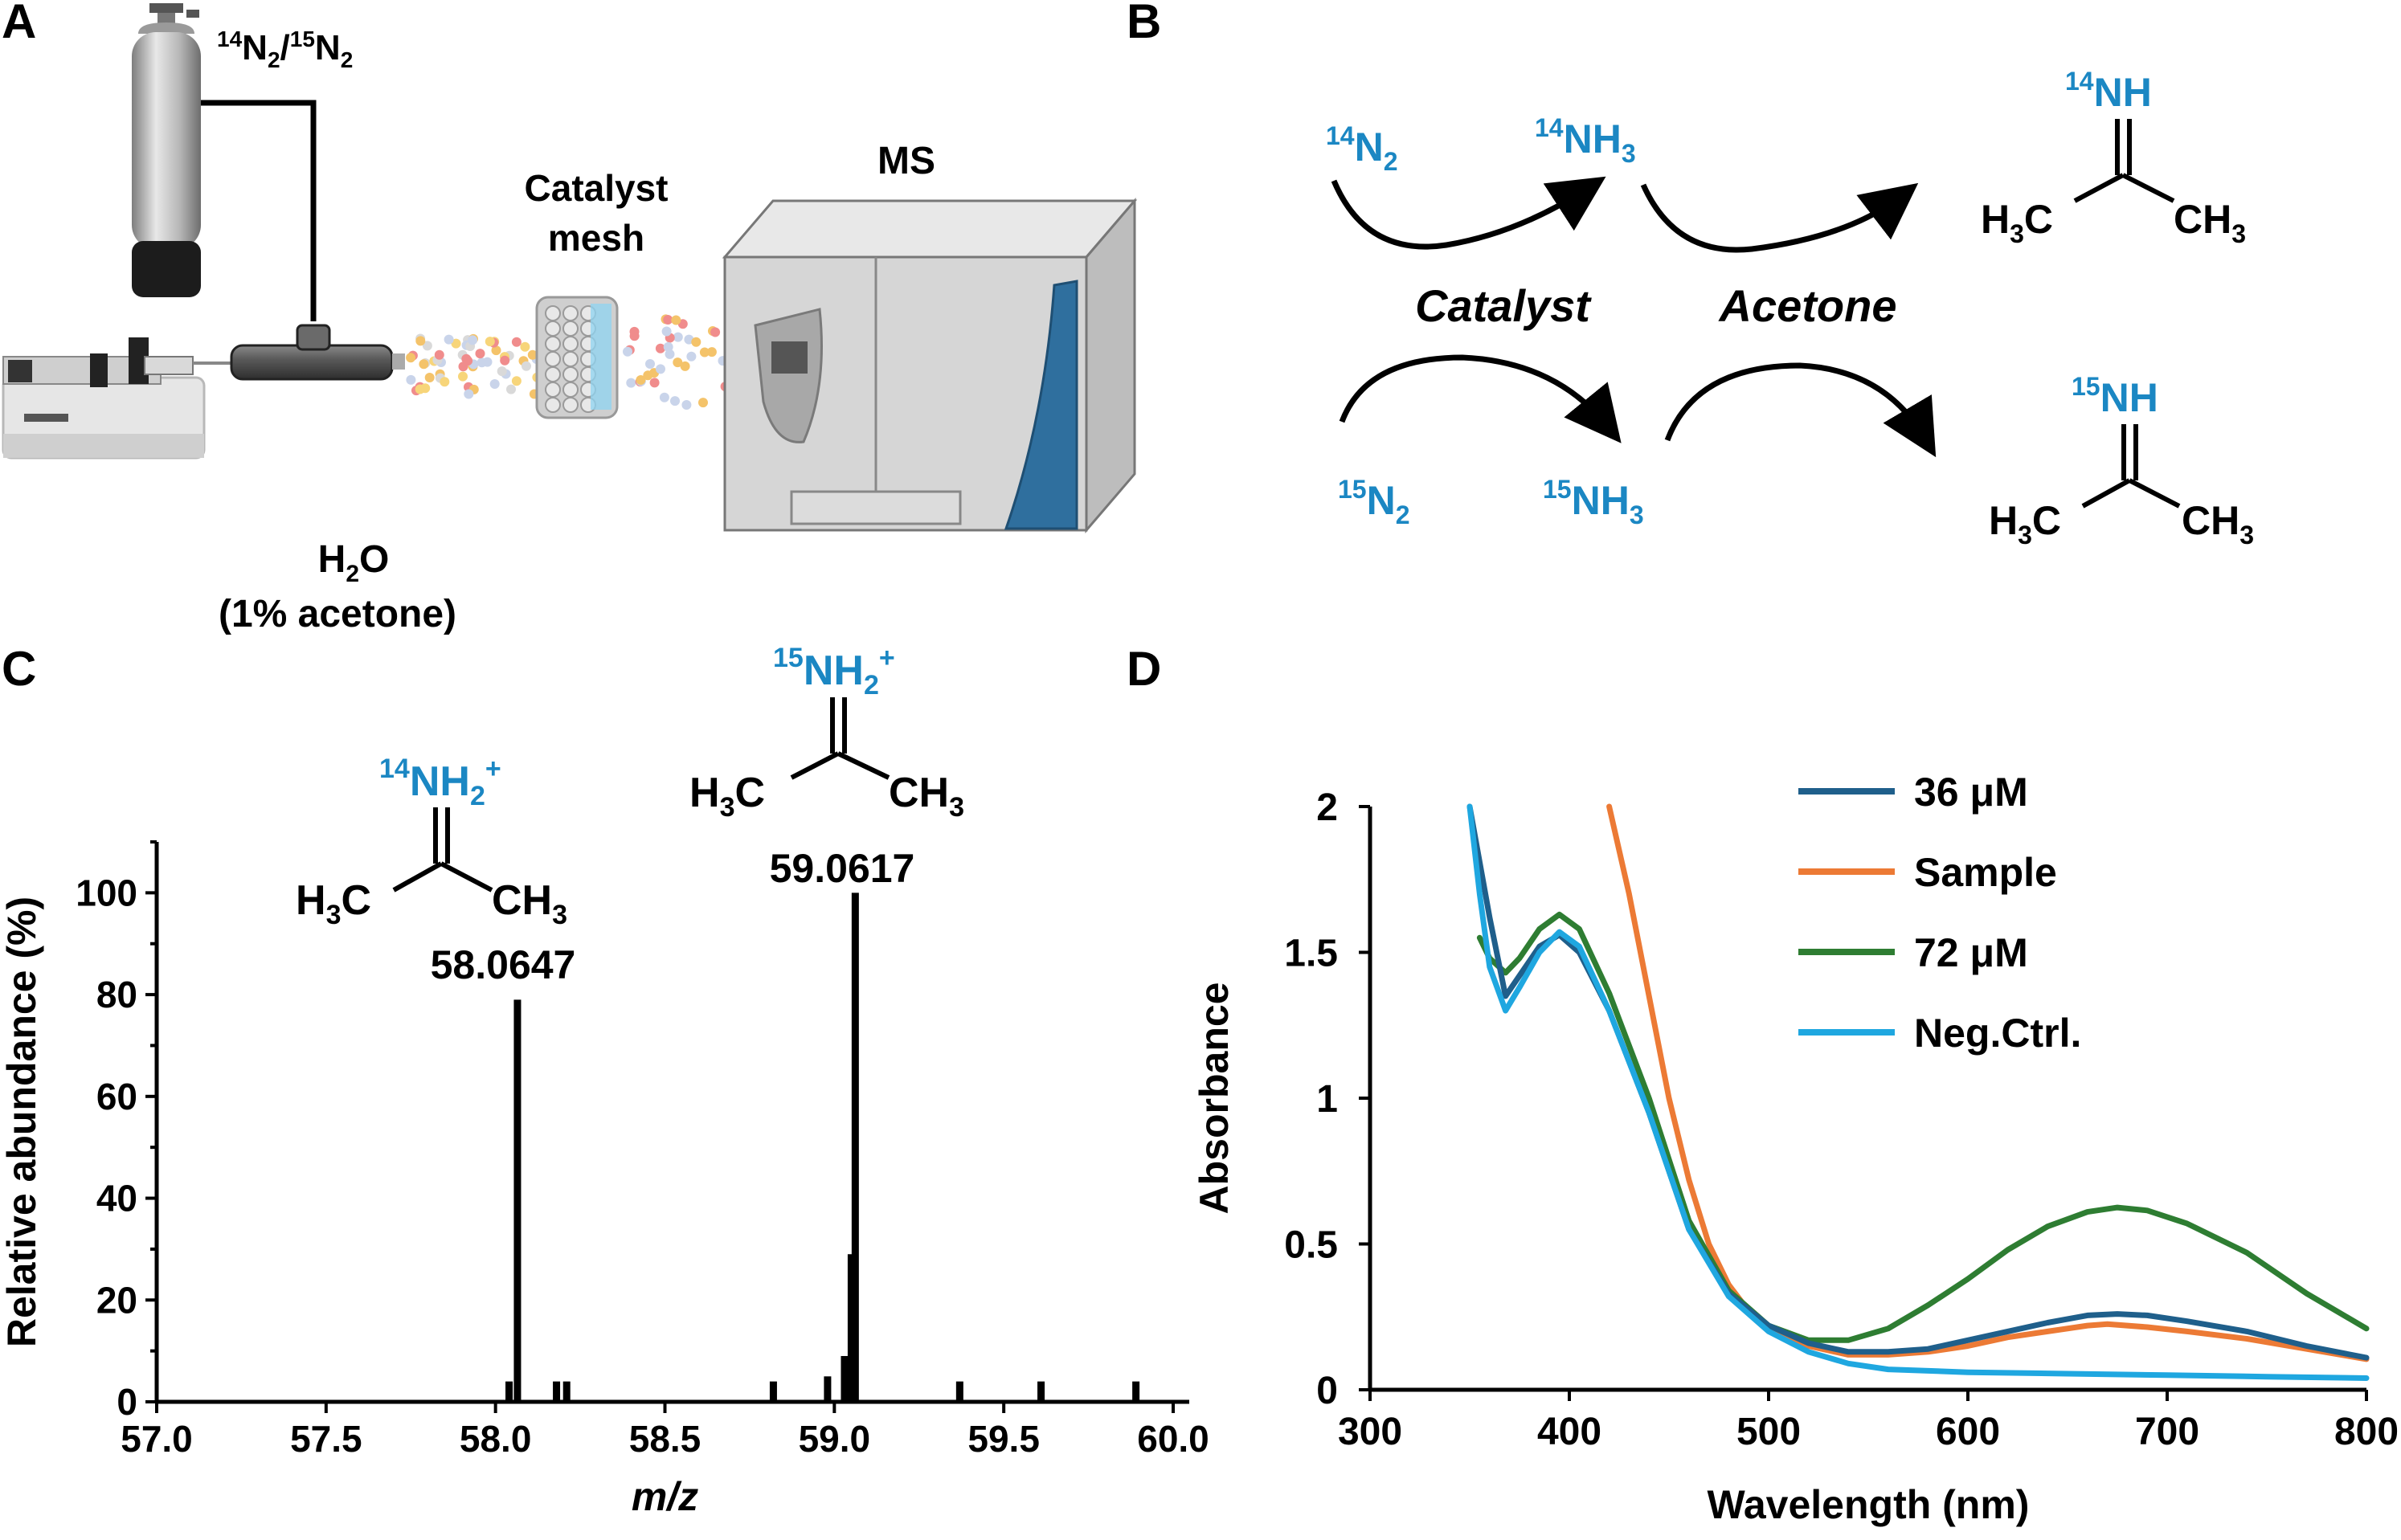 This screenshot has height=1540, width=2401. Describe the element at coordinates (431, 842) in the screenshot. I see `ion-14-structure: 14NH2+ H3C CH3` at that location.